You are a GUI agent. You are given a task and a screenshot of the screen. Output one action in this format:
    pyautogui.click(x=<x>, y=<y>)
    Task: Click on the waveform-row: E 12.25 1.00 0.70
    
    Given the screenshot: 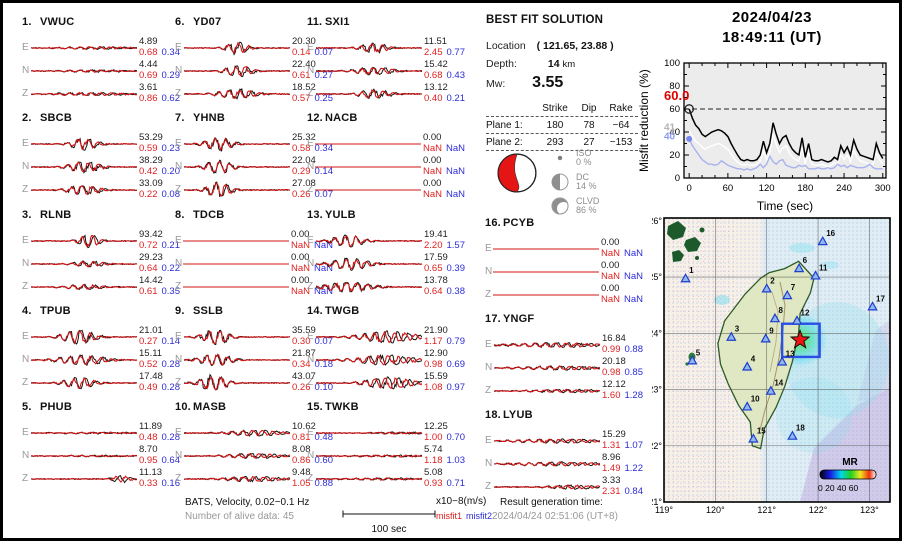 What is the action you would take?
    pyautogui.click(x=386, y=432)
    